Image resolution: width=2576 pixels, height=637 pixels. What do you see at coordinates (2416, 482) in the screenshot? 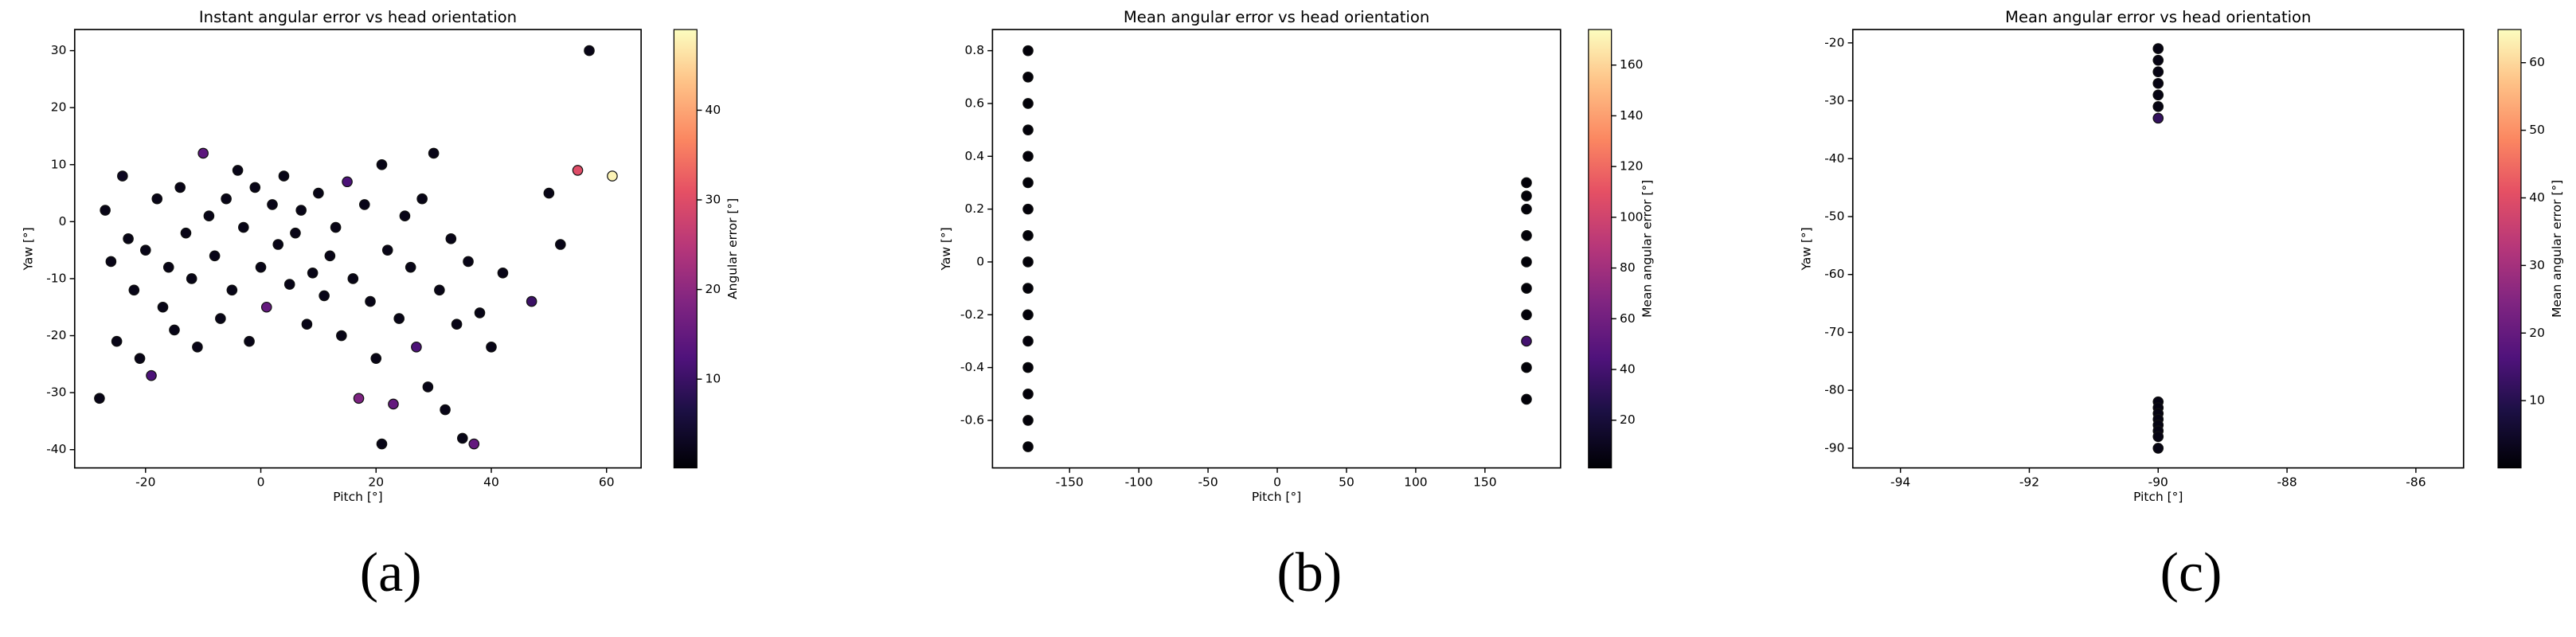
I see `x-tick-label: -86` at bounding box center [2416, 482].